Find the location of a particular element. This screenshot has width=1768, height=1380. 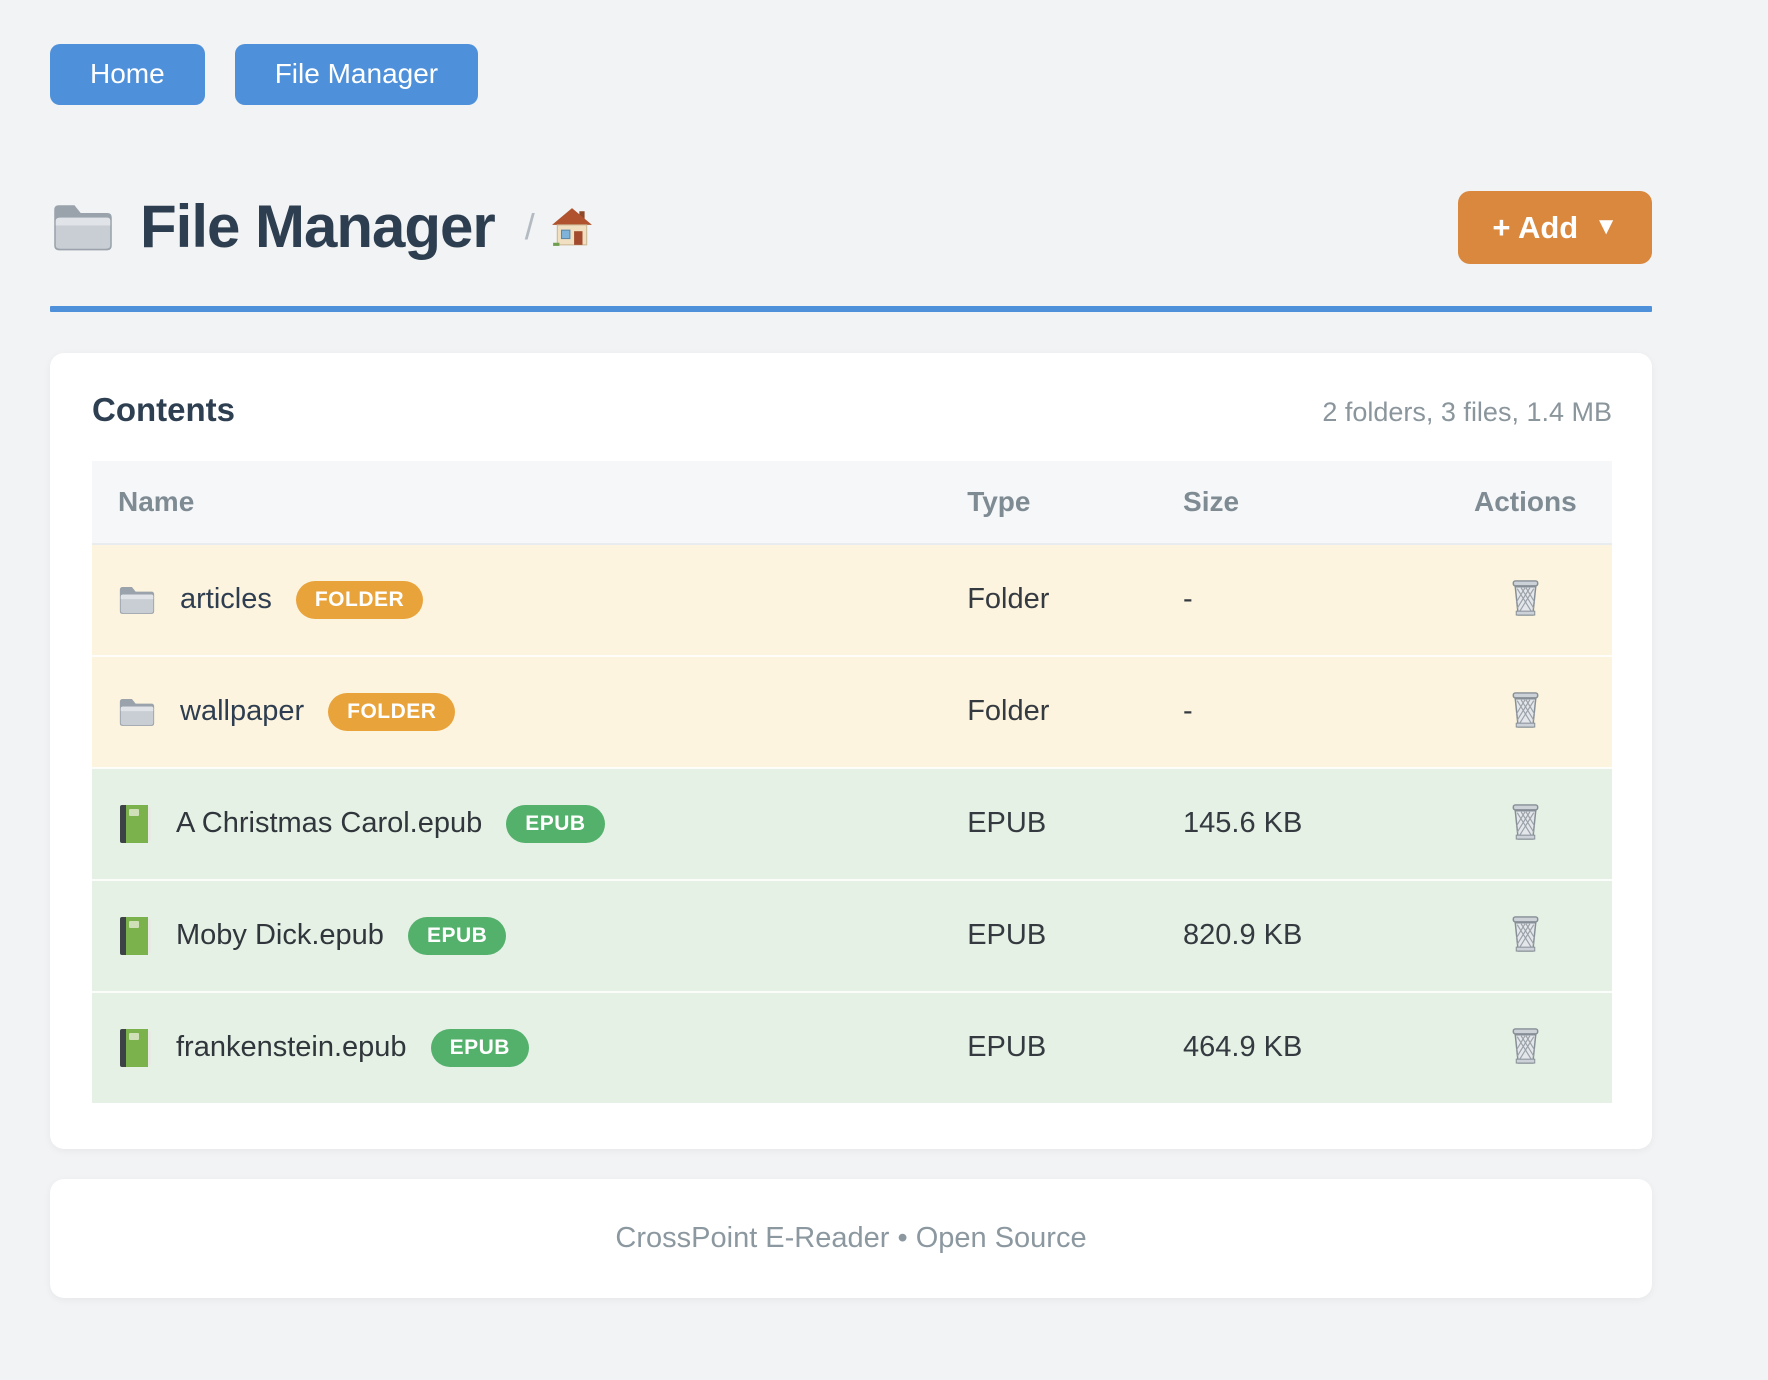

footer: CrossPoint E-Reader • Open Source is located at coordinates (851, 1238).